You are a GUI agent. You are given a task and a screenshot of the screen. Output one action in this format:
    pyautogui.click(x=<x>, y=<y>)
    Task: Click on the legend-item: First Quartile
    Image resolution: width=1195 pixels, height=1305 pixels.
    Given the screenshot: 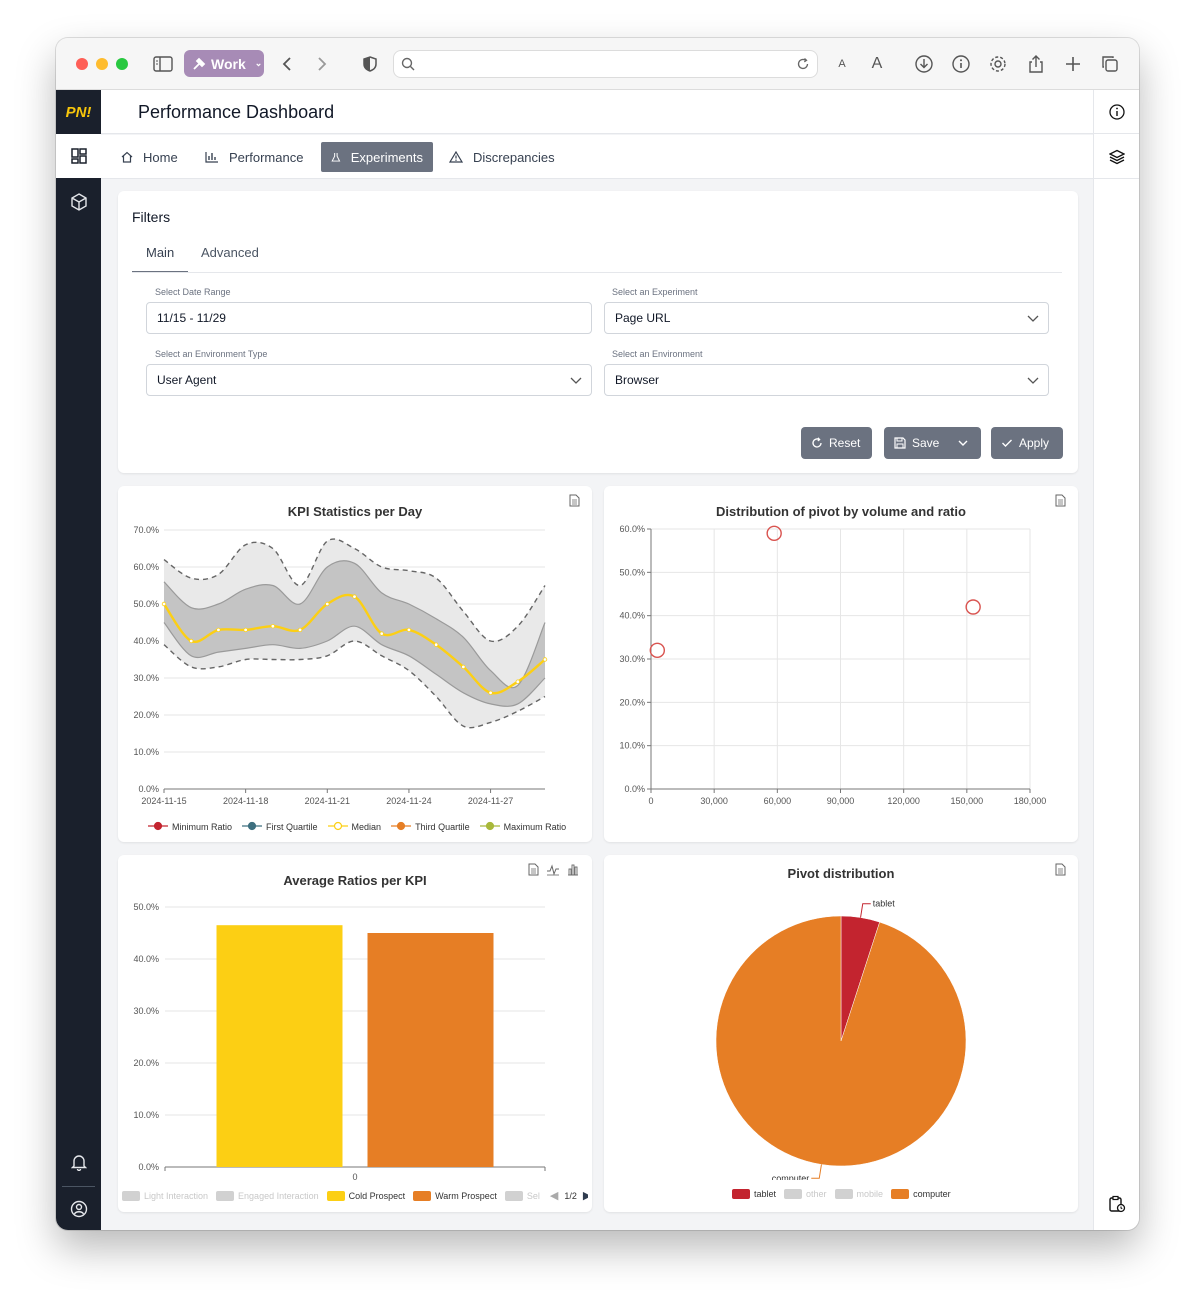 What is the action you would take?
    pyautogui.click(x=280, y=827)
    